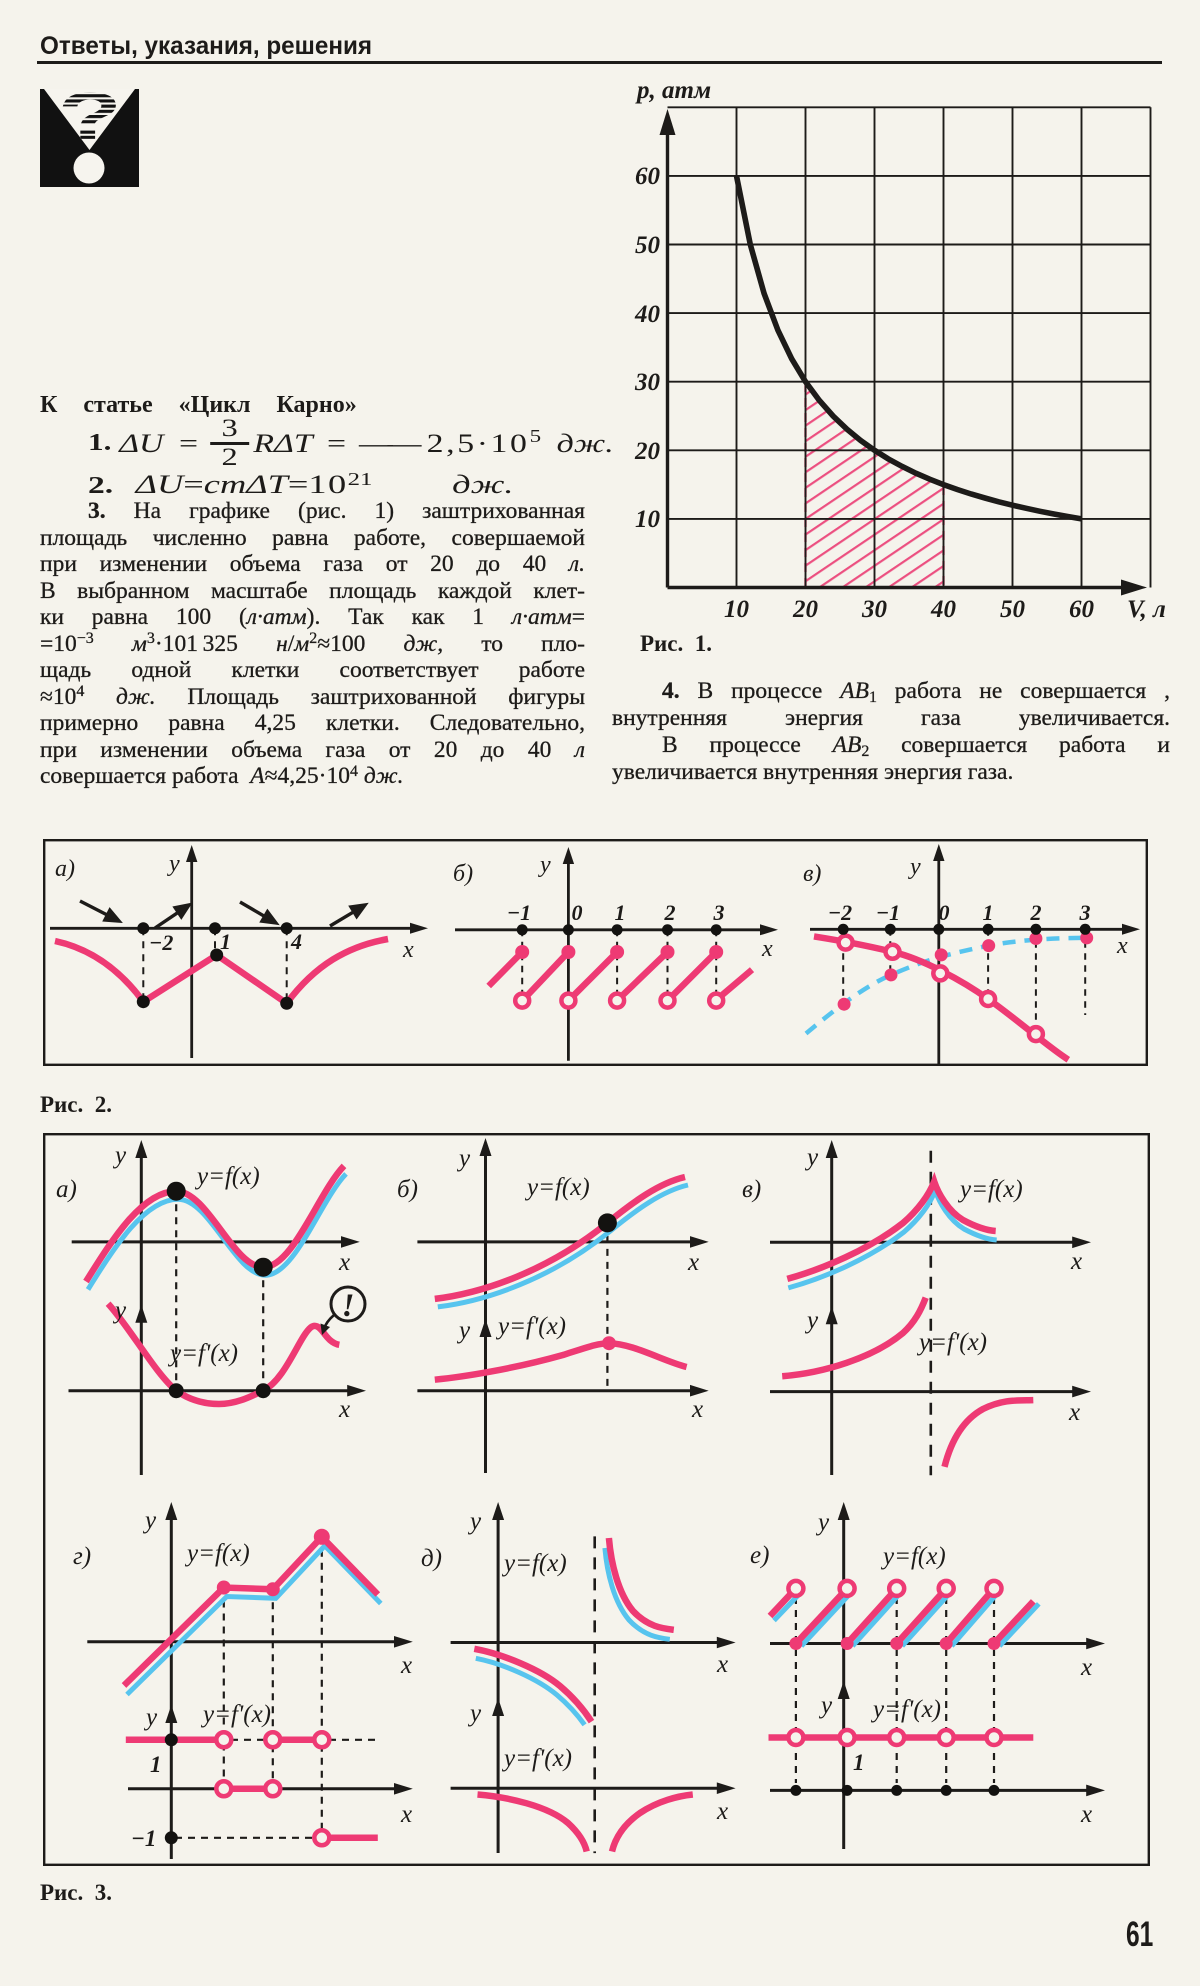 Image resolution: width=1200 pixels, height=1986 pixels. Describe the element at coordinates (431, 1558) in the screenshot. I see `svg-text: д)` at that location.